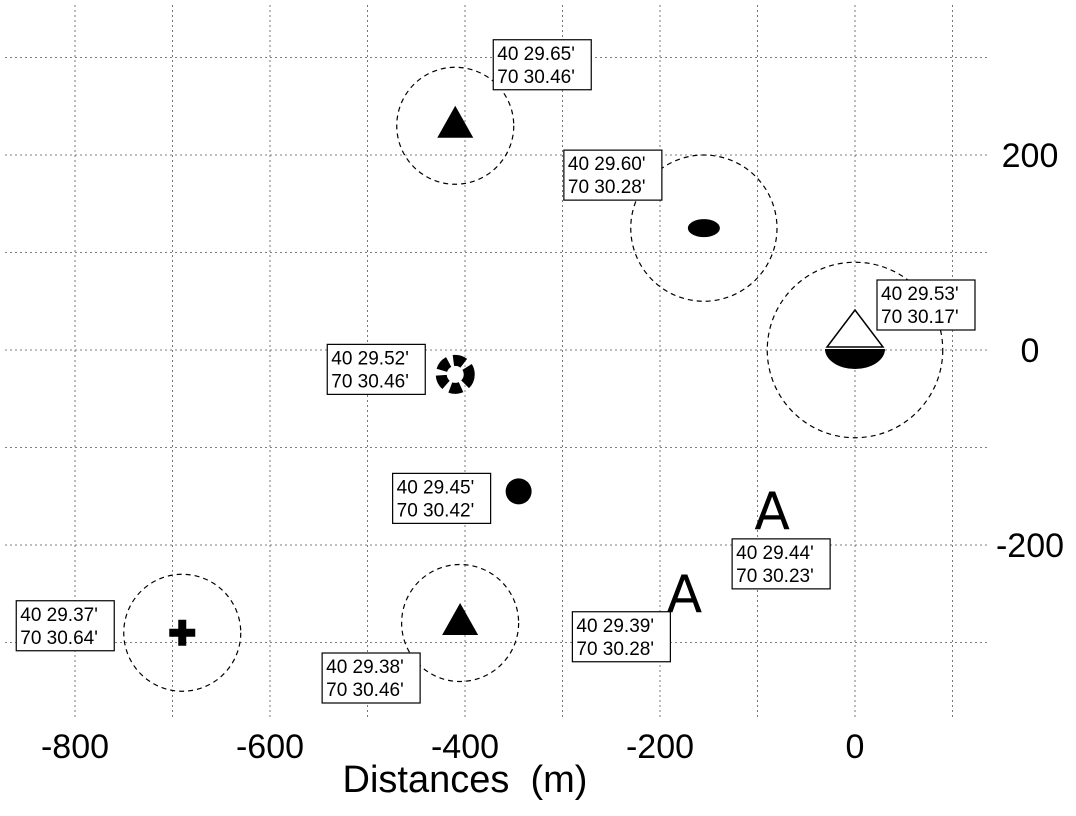 This screenshot has height=816, width=1076. Describe the element at coordinates (436, 487) in the screenshot. I see `coordinate-label-line: 40 29.45'` at that location.